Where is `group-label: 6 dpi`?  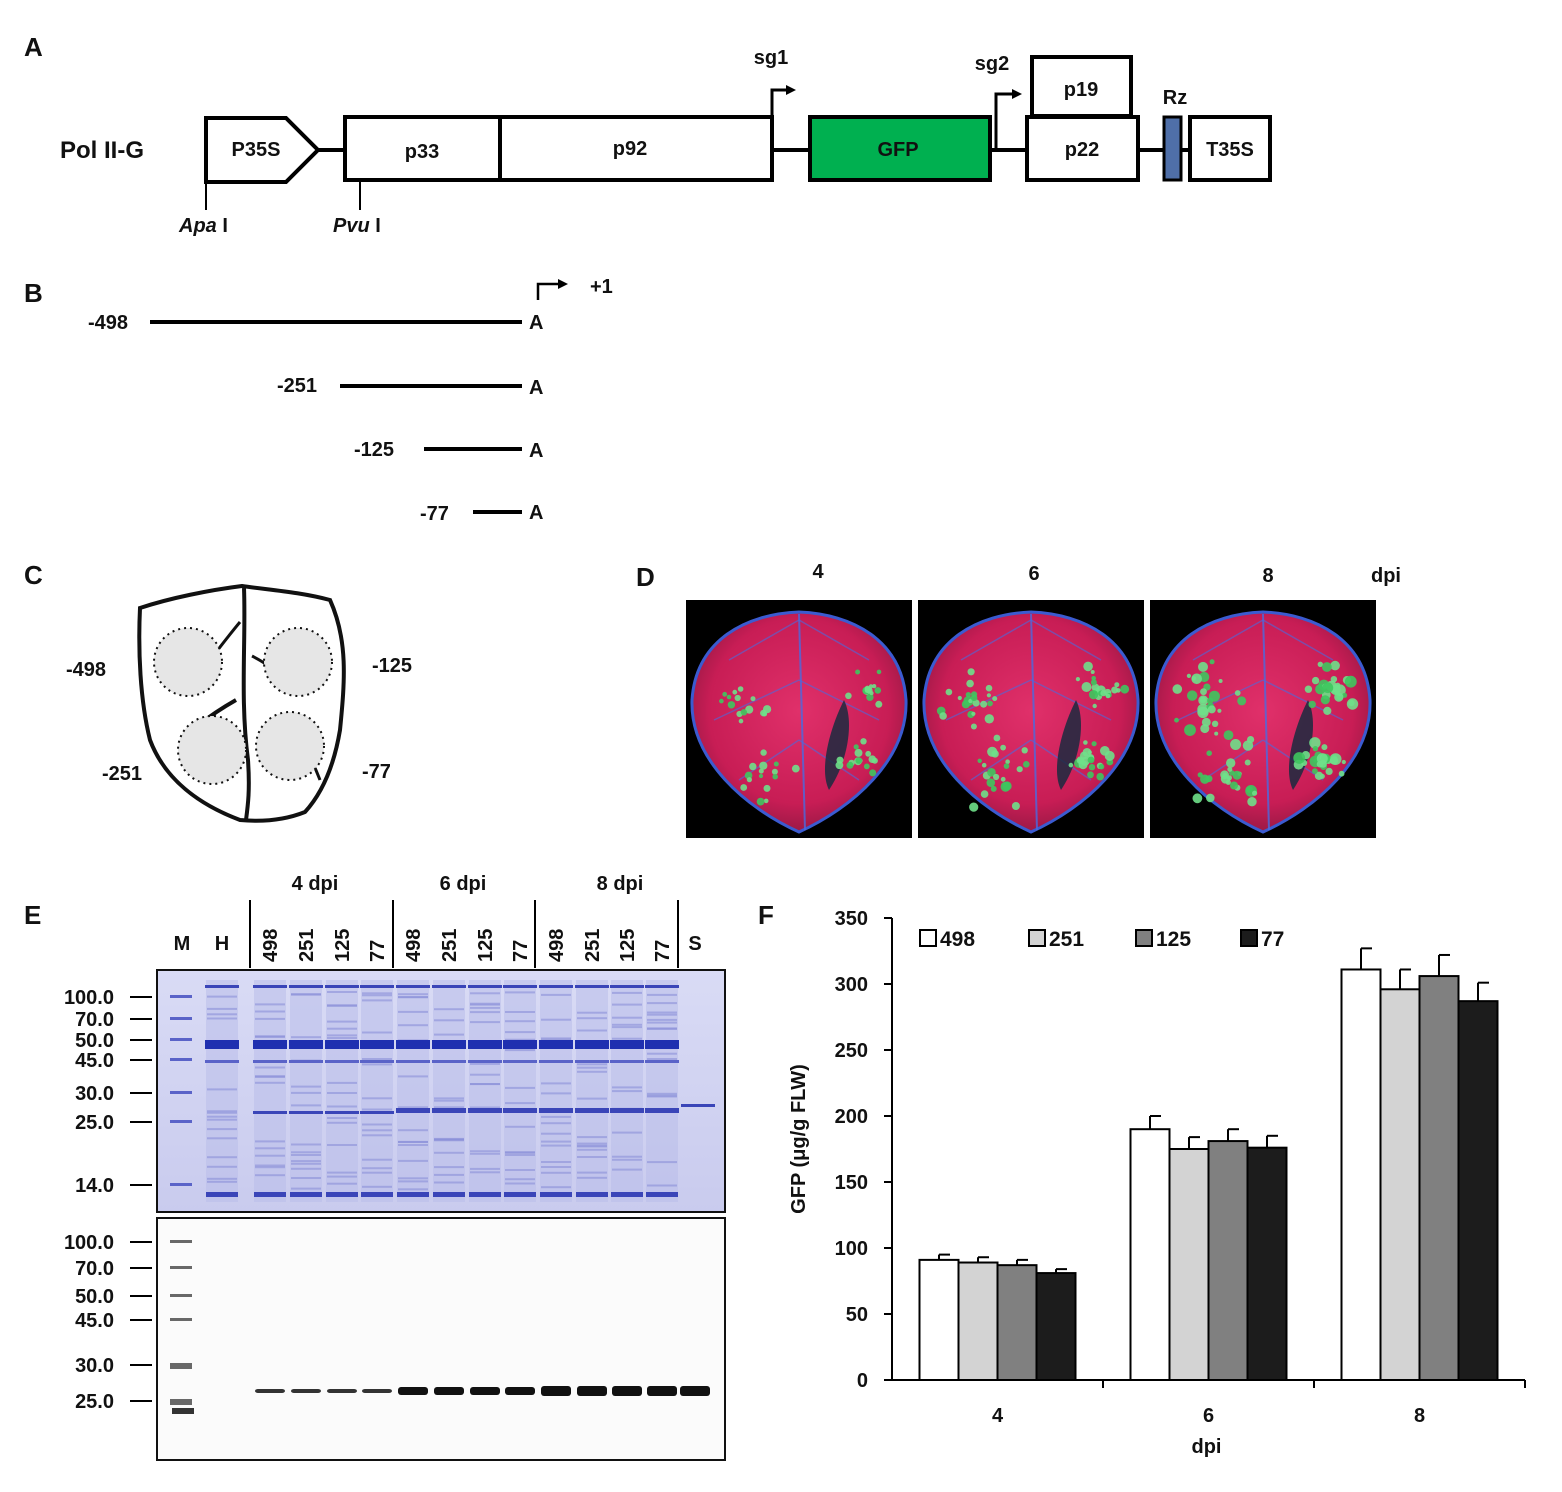
group-label: 6 dpi is located at coordinates (463, 884).